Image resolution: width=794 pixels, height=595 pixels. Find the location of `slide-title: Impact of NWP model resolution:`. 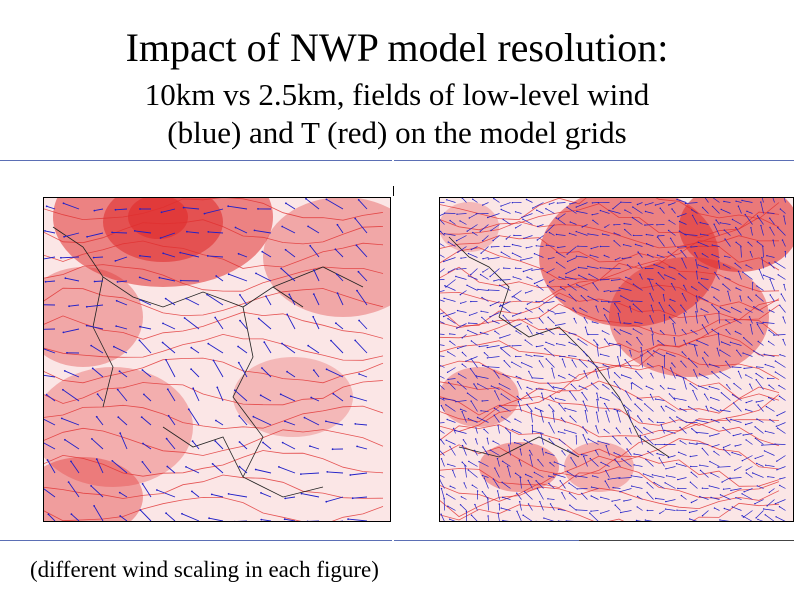

slide-title: Impact of NWP model resolution: is located at coordinates (397, 47).